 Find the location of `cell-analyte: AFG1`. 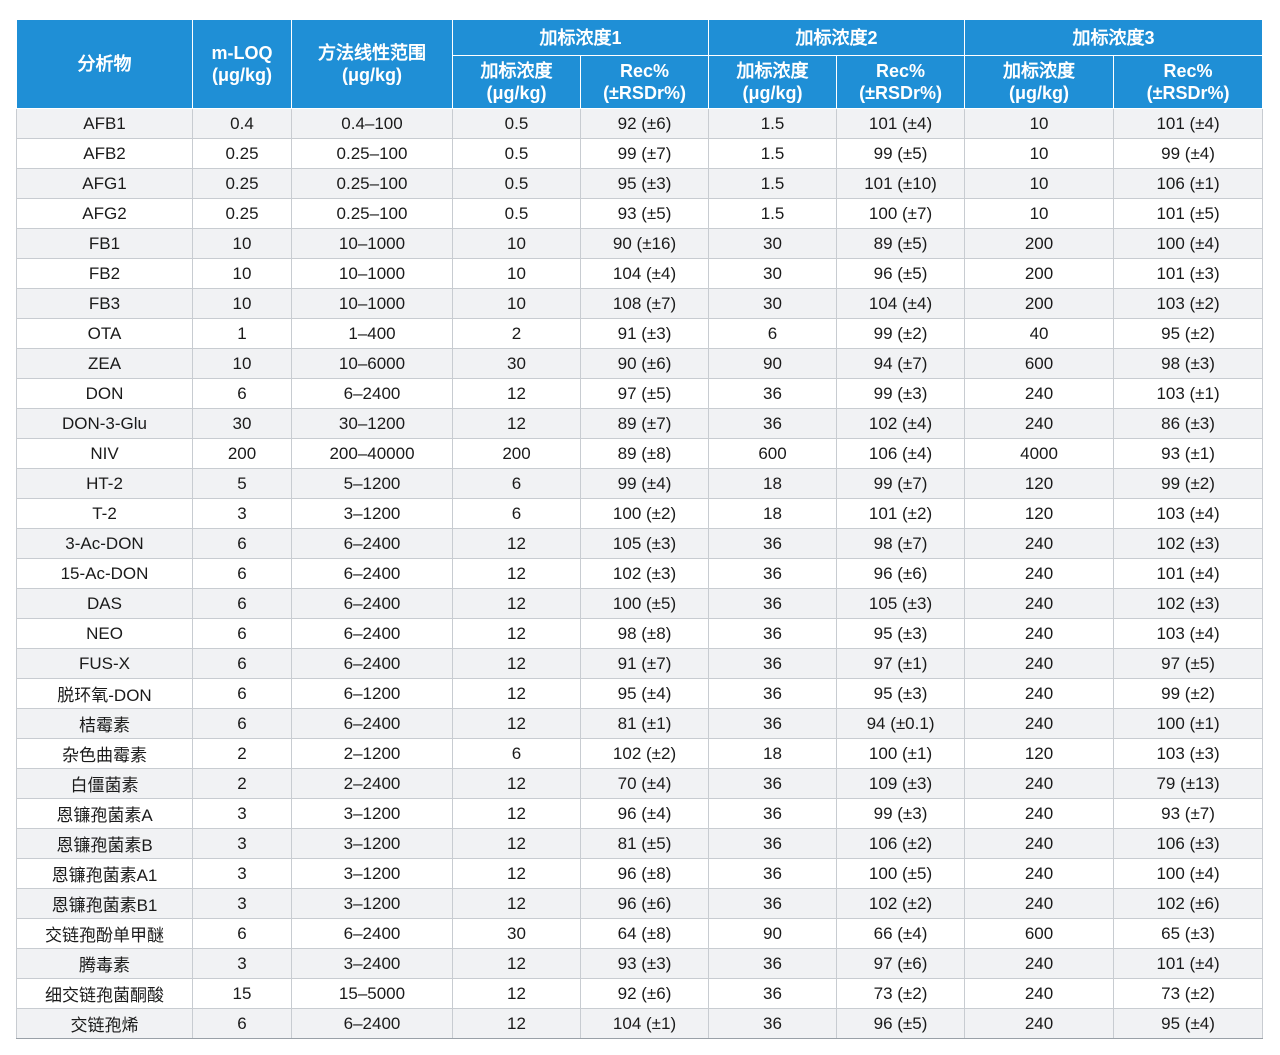

cell-analyte: AFG1 is located at coordinates (104, 183).